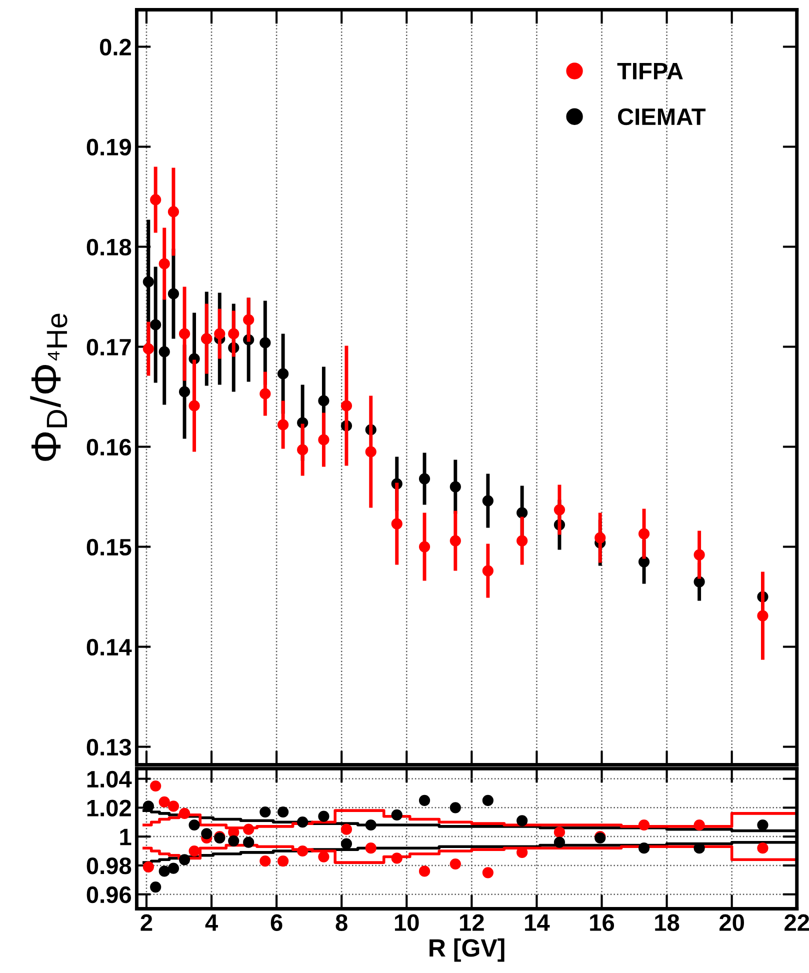  What do you see at coordinates (406, 922) in the screenshot?
I see `x-tick-label: 10` at bounding box center [406, 922].